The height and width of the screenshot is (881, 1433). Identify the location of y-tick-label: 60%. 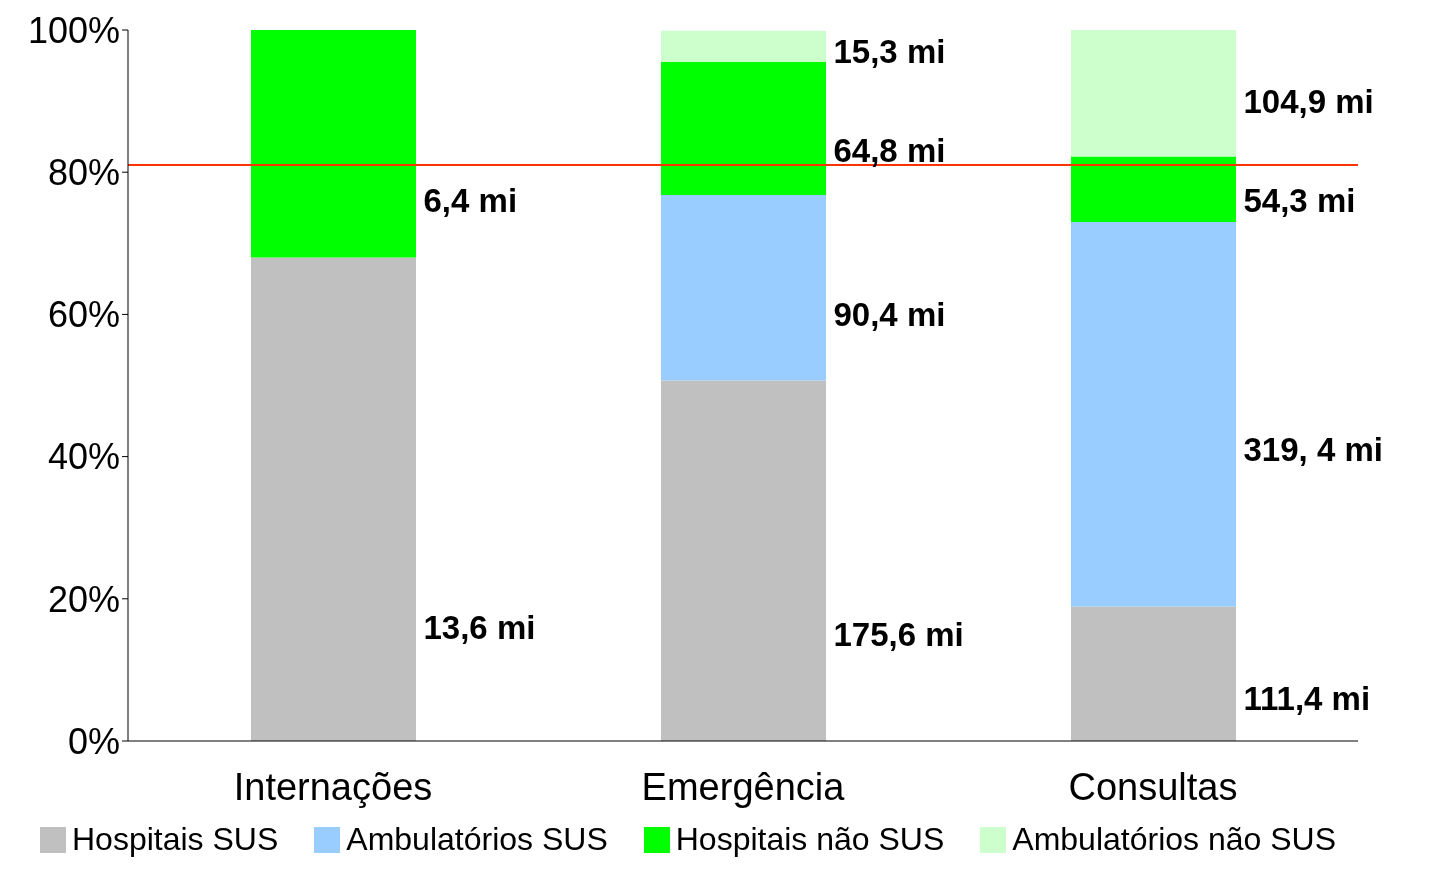
(83, 315).